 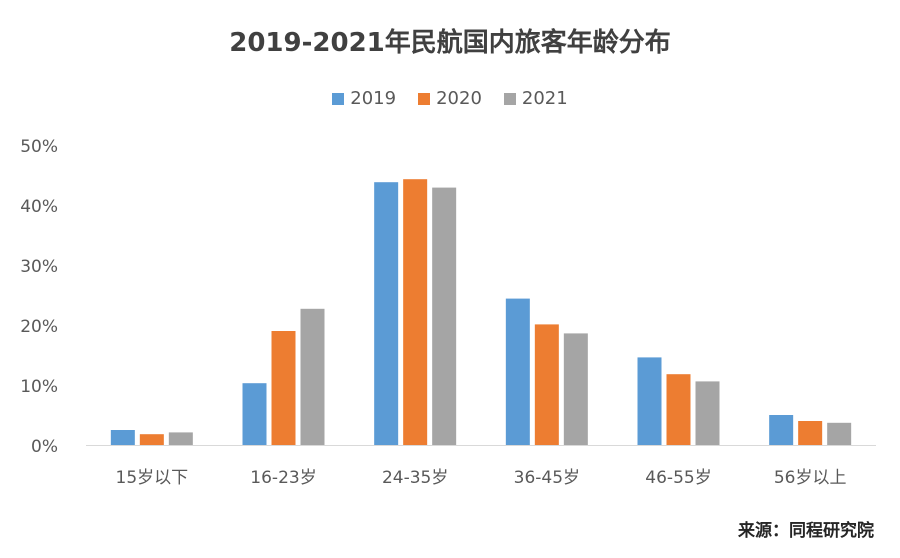 What do you see at coordinates (373, 98) in the screenshot?
I see `legend-label-2019: 2019` at bounding box center [373, 98].